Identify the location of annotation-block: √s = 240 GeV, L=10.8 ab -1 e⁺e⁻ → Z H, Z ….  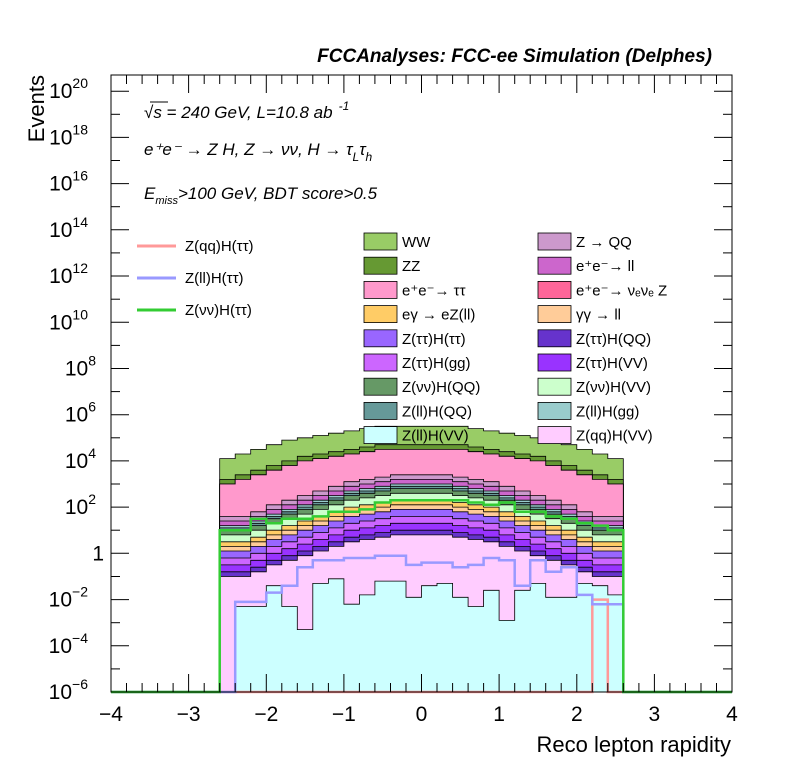
(261, 153).